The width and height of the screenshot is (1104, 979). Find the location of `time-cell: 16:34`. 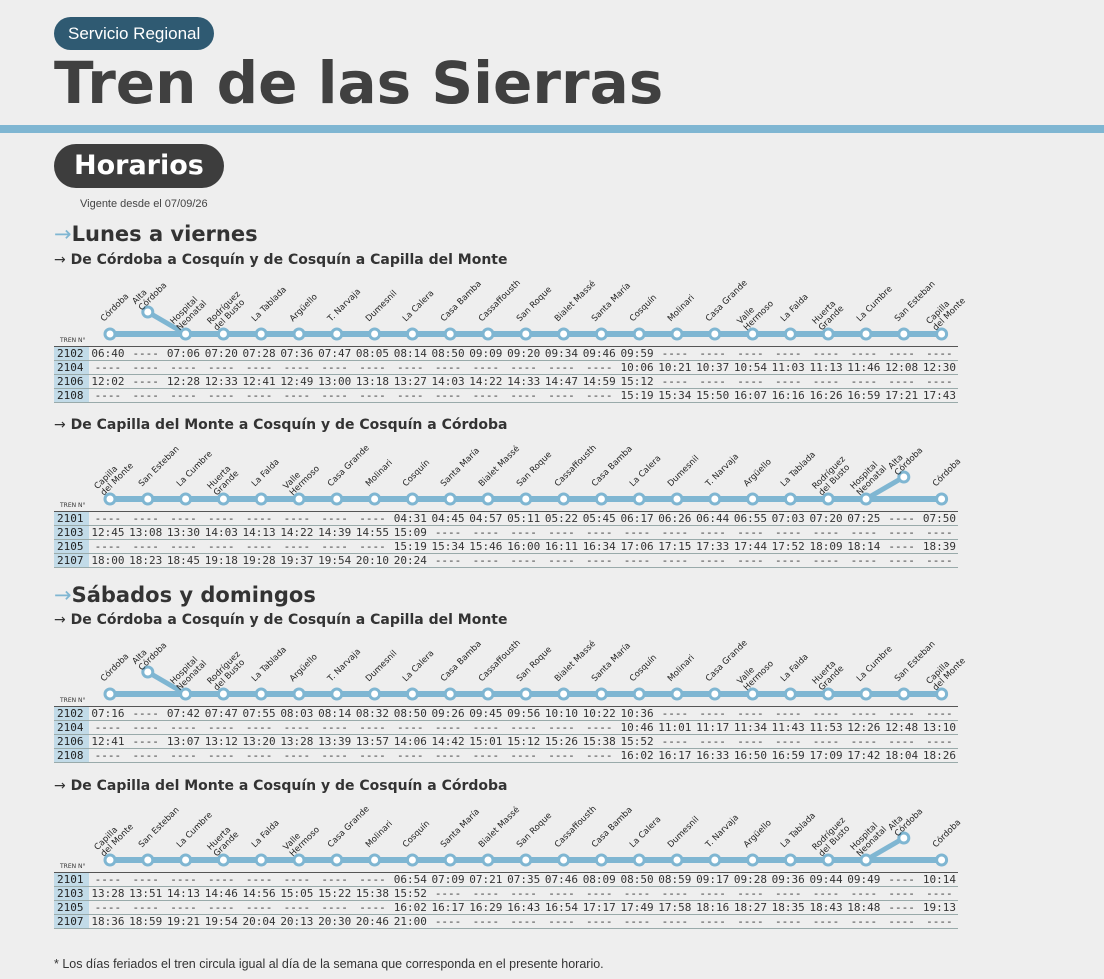

time-cell: 16:34 is located at coordinates (599, 546).